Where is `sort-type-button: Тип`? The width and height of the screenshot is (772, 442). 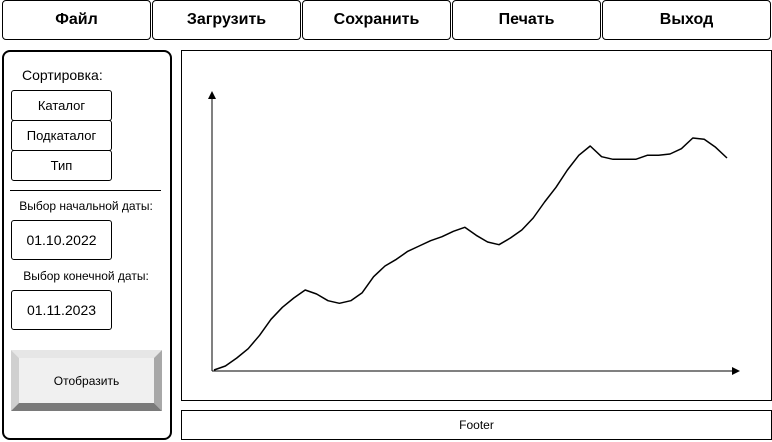
sort-type-button: Тип is located at coordinates (61, 165).